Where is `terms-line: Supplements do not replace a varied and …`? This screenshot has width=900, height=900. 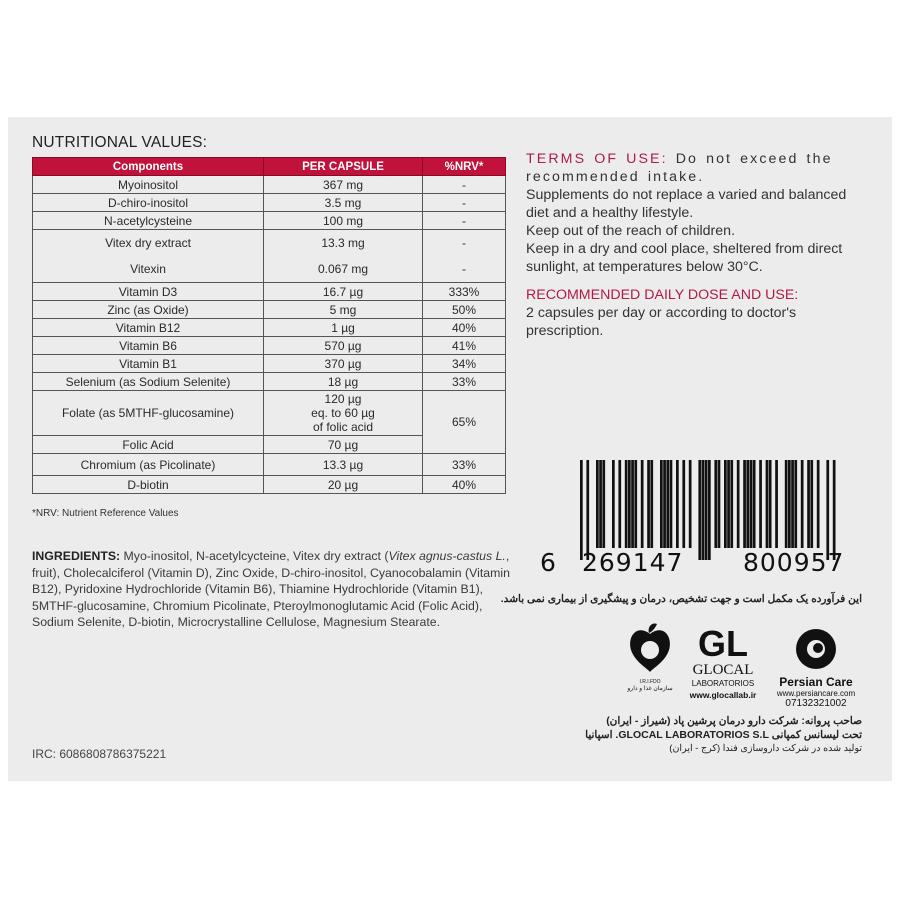
terms-line: Supplements do not replace a varied and … is located at coordinates (686, 204).